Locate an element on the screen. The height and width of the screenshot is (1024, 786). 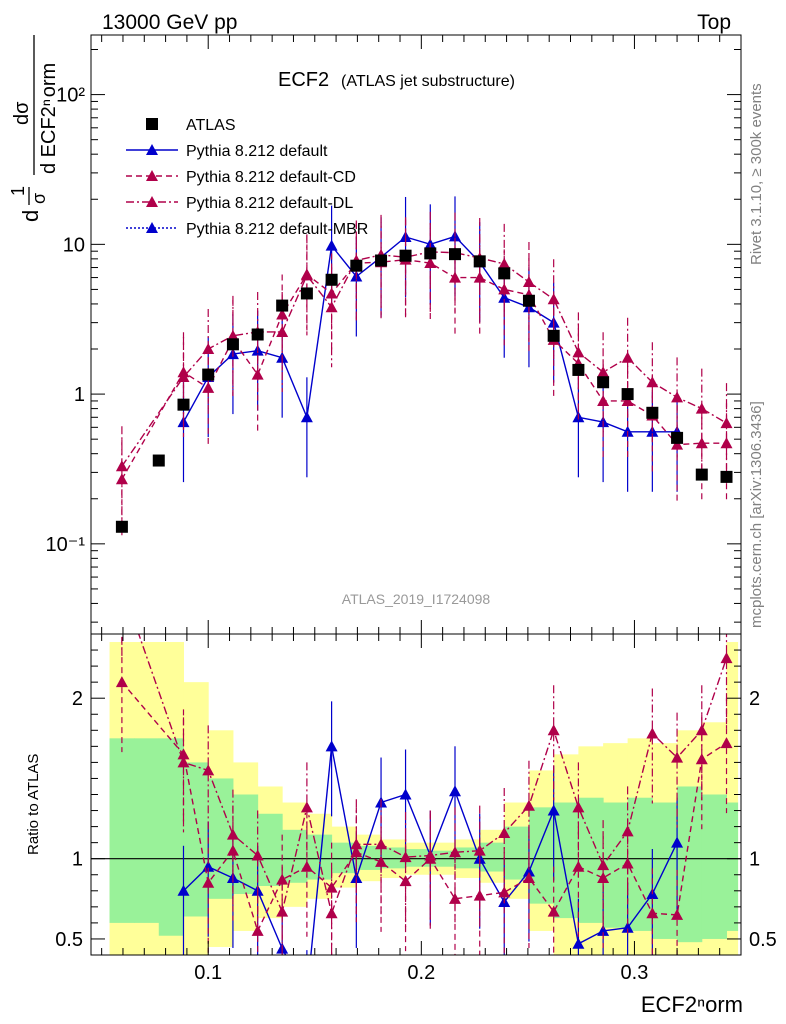
y-tick-label: 1 is located at coordinates (79, 395).